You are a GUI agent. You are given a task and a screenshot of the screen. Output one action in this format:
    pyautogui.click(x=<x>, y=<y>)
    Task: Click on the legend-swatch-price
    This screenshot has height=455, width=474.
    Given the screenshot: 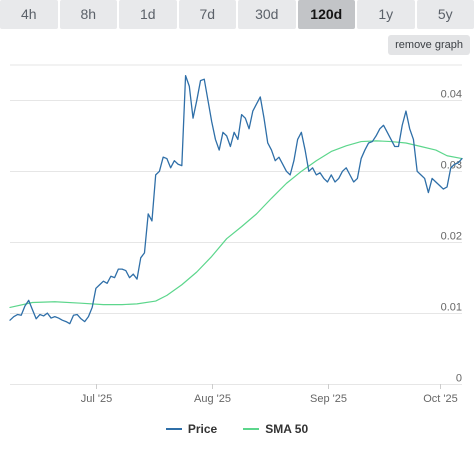 What is the action you would take?
    pyautogui.click(x=173, y=429)
    